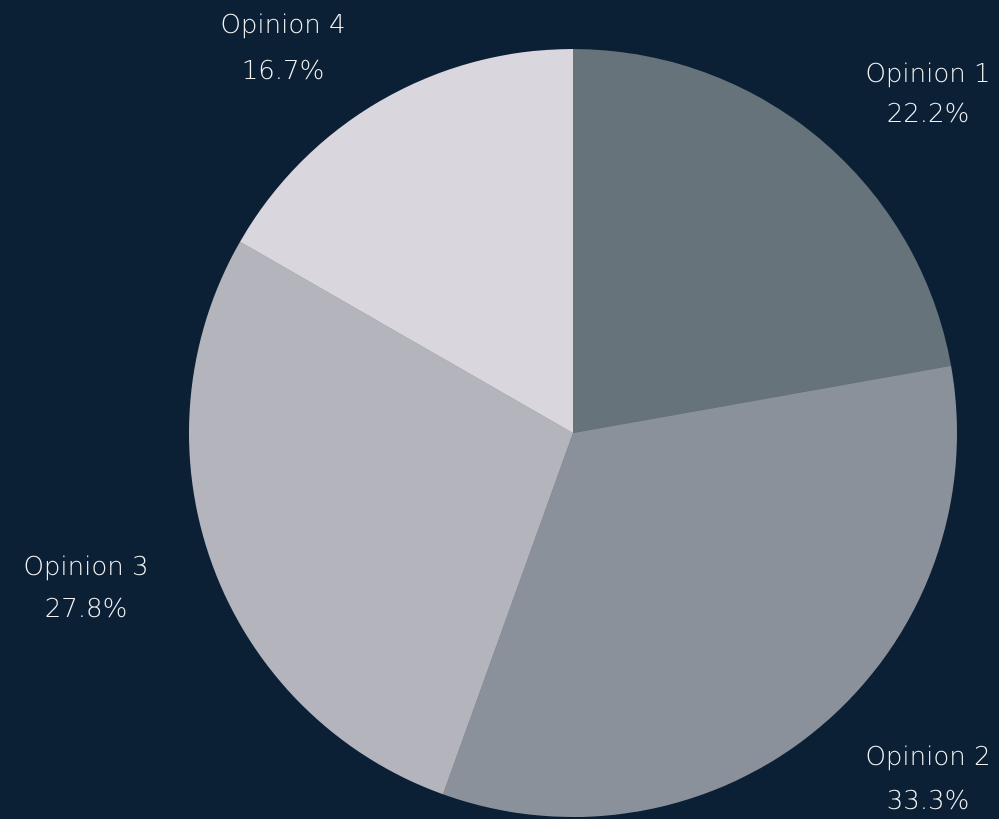 The image size is (999, 819). What do you see at coordinates (928, 801) in the screenshot?
I see `slice-label-percent: 33.3%` at bounding box center [928, 801].